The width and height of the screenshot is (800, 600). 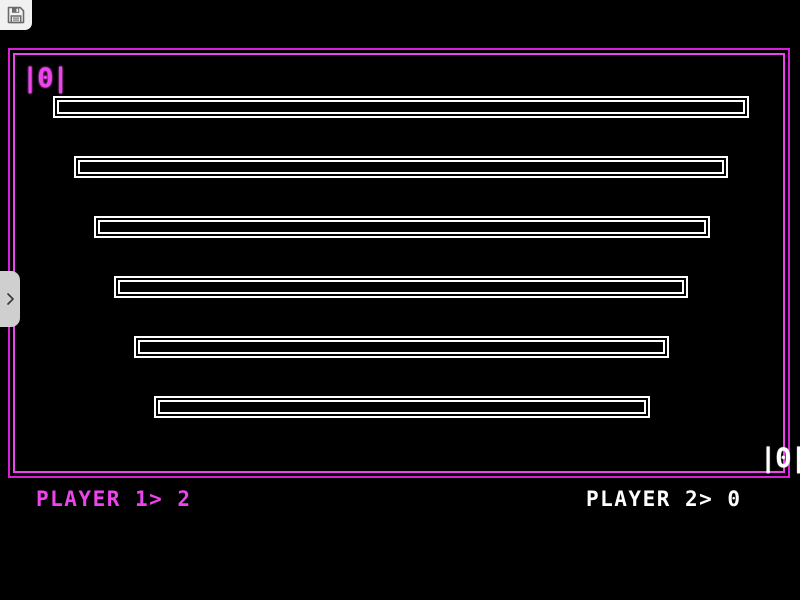 What do you see at coordinates (780, 458) in the screenshot?
I see `player2-ball-icon: |0|` at bounding box center [780, 458].